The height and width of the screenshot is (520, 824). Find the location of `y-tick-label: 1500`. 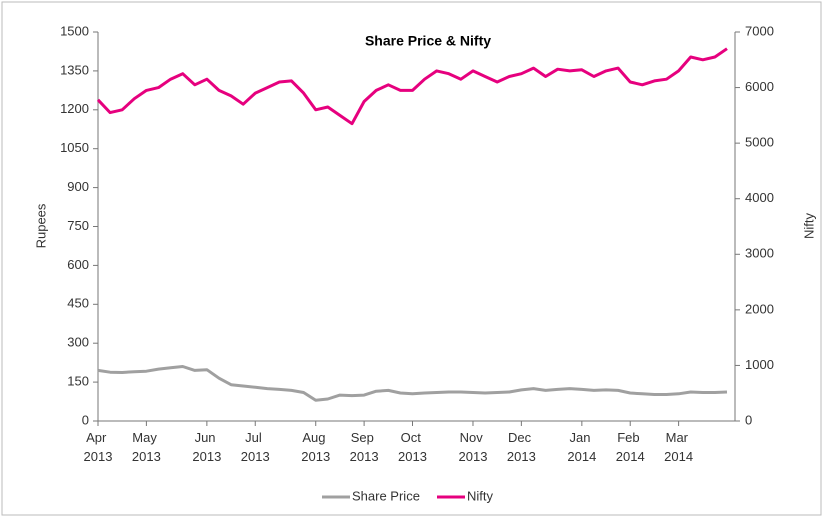

y-tick-label: 1500 is located at coordinates (74, 30).